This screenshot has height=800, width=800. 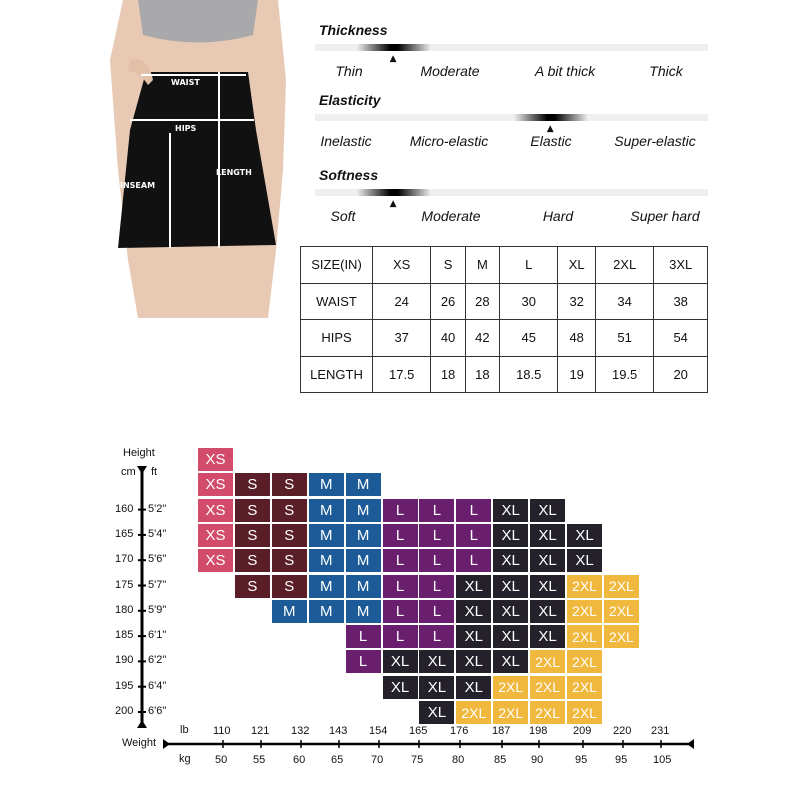 I want to click on height-cm-label: 175, so click(x=124, y=584).